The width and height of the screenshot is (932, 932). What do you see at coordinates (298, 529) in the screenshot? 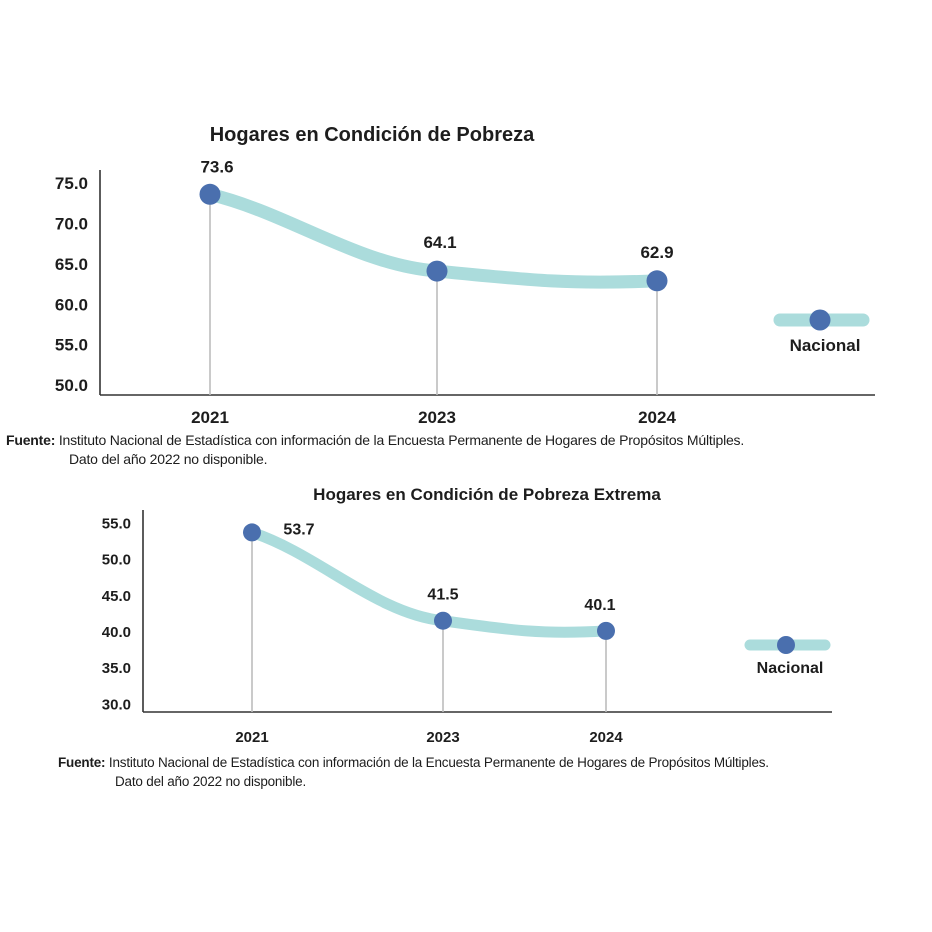
I see `data-label: 53.7` at bounding box center [298, 529].